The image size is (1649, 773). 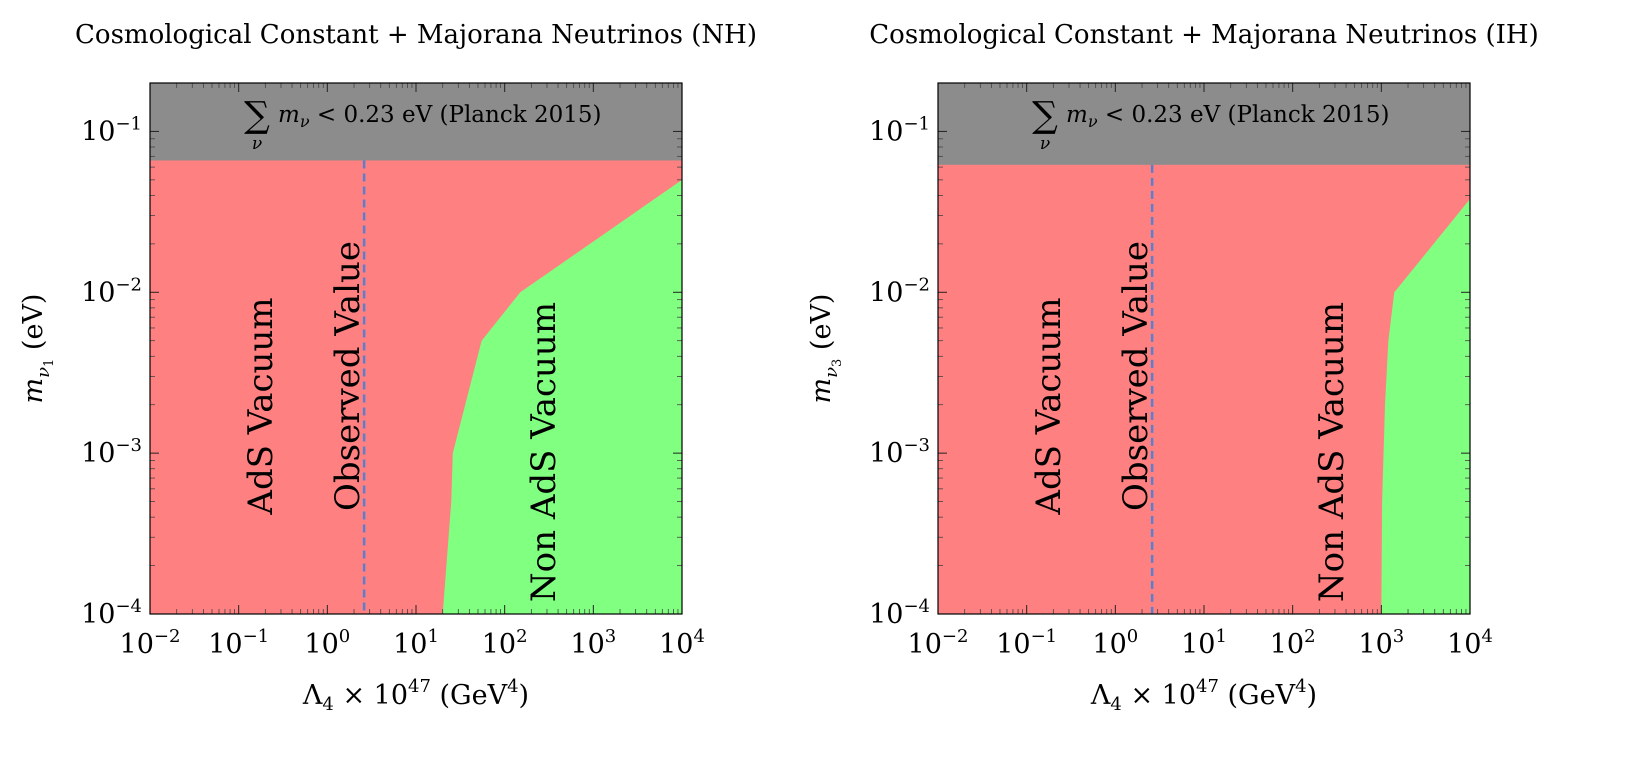 What do you see at coordinates (1244, 115) in the screenshot?
I see `band-label-rest: < 0.23 eV (Planck 2015)` at bounding box center [1244, 115].